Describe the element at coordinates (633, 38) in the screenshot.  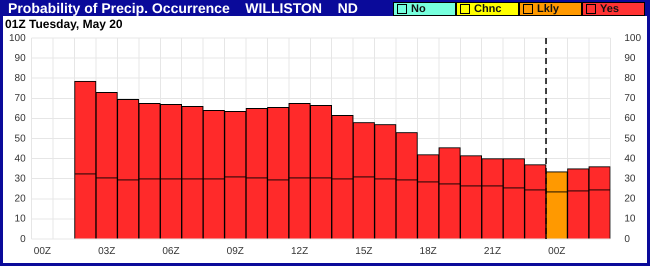
I see `y2-tick-label: 100` at that location.